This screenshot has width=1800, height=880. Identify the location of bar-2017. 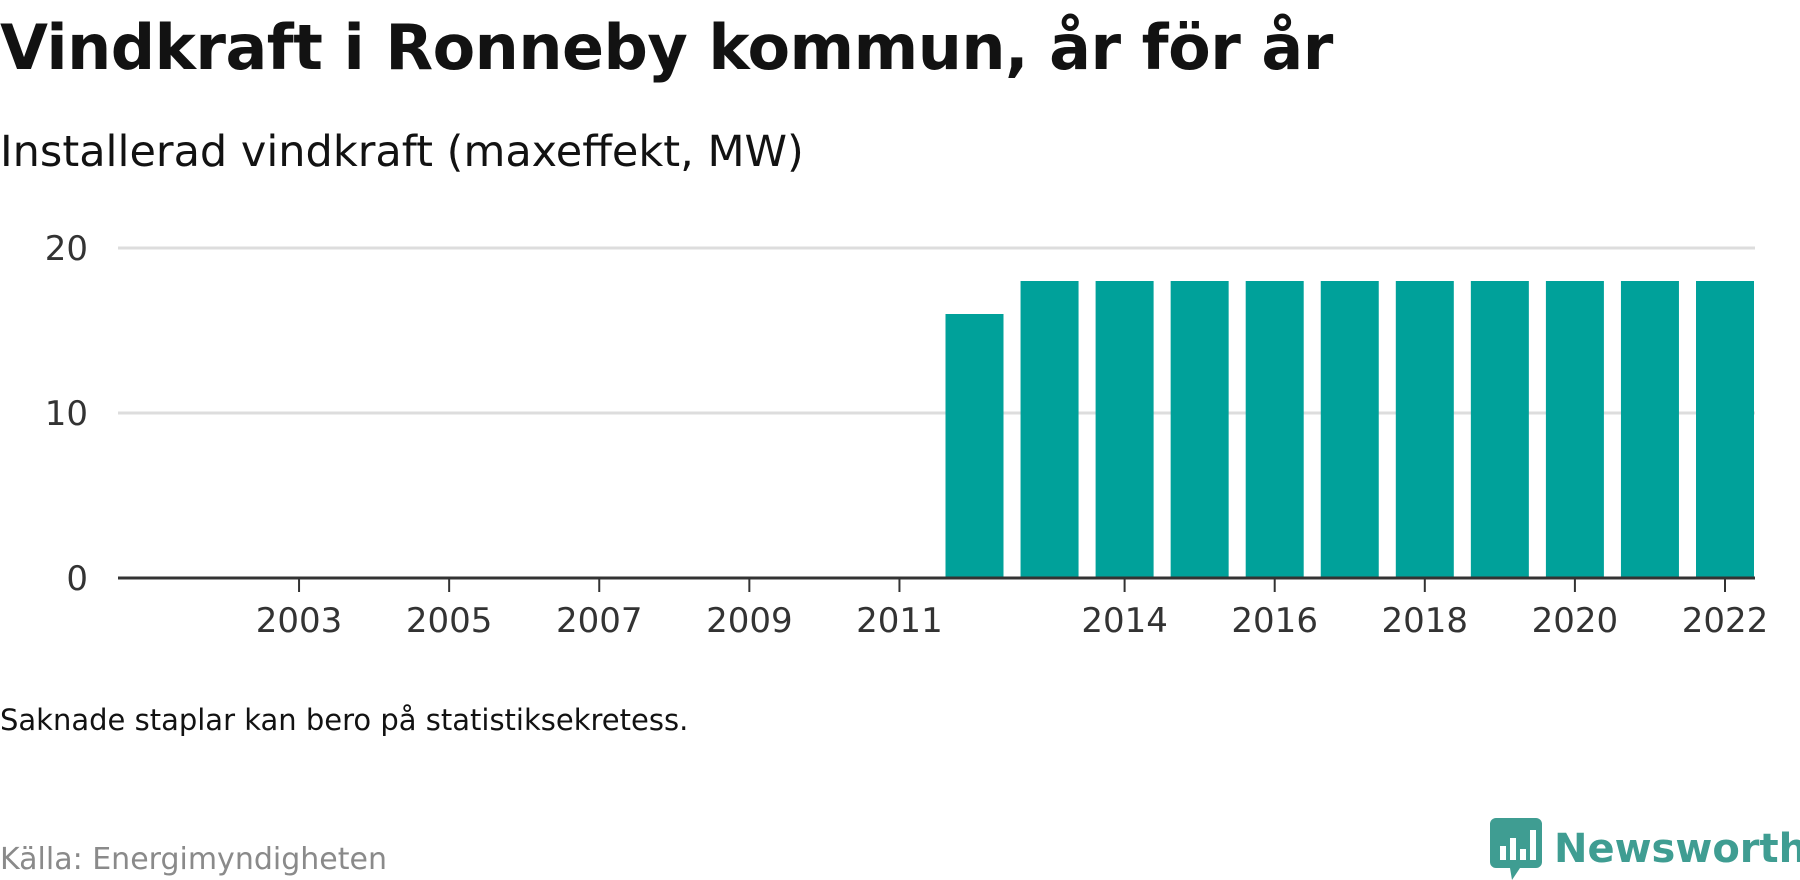
(1349, 429).